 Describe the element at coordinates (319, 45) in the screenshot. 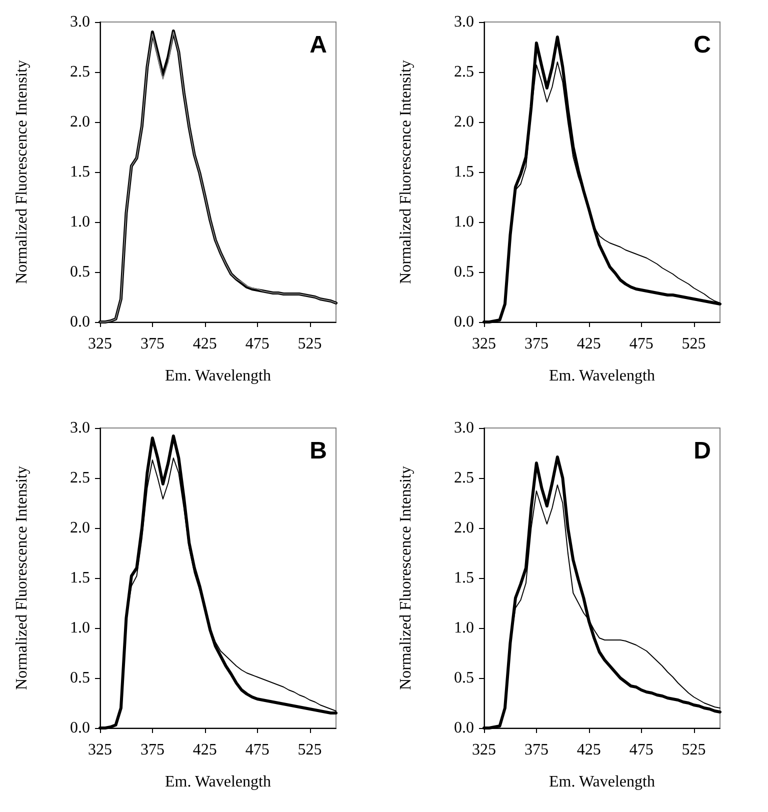

I see `chart-title: A` at that location.